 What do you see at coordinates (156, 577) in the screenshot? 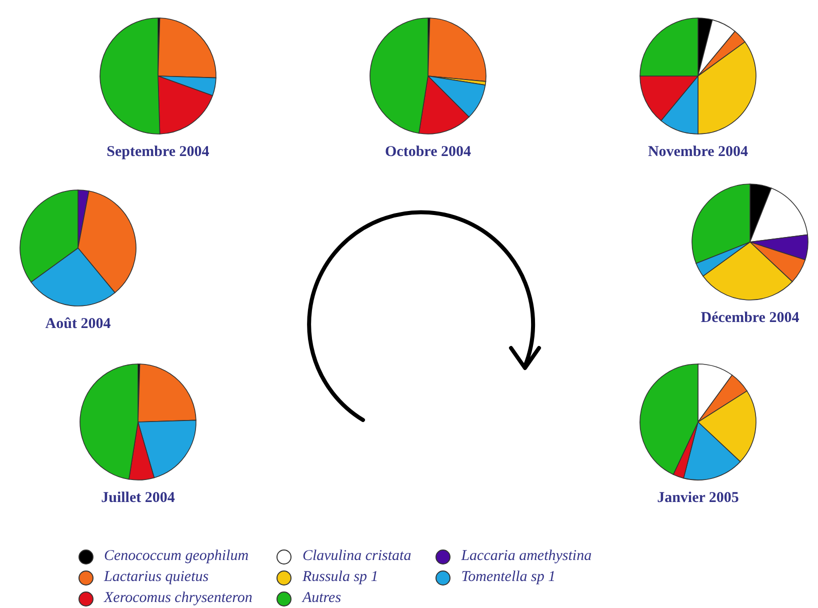
I see `legend-label: Lactarius quietus` at bounding box center [156, 577].